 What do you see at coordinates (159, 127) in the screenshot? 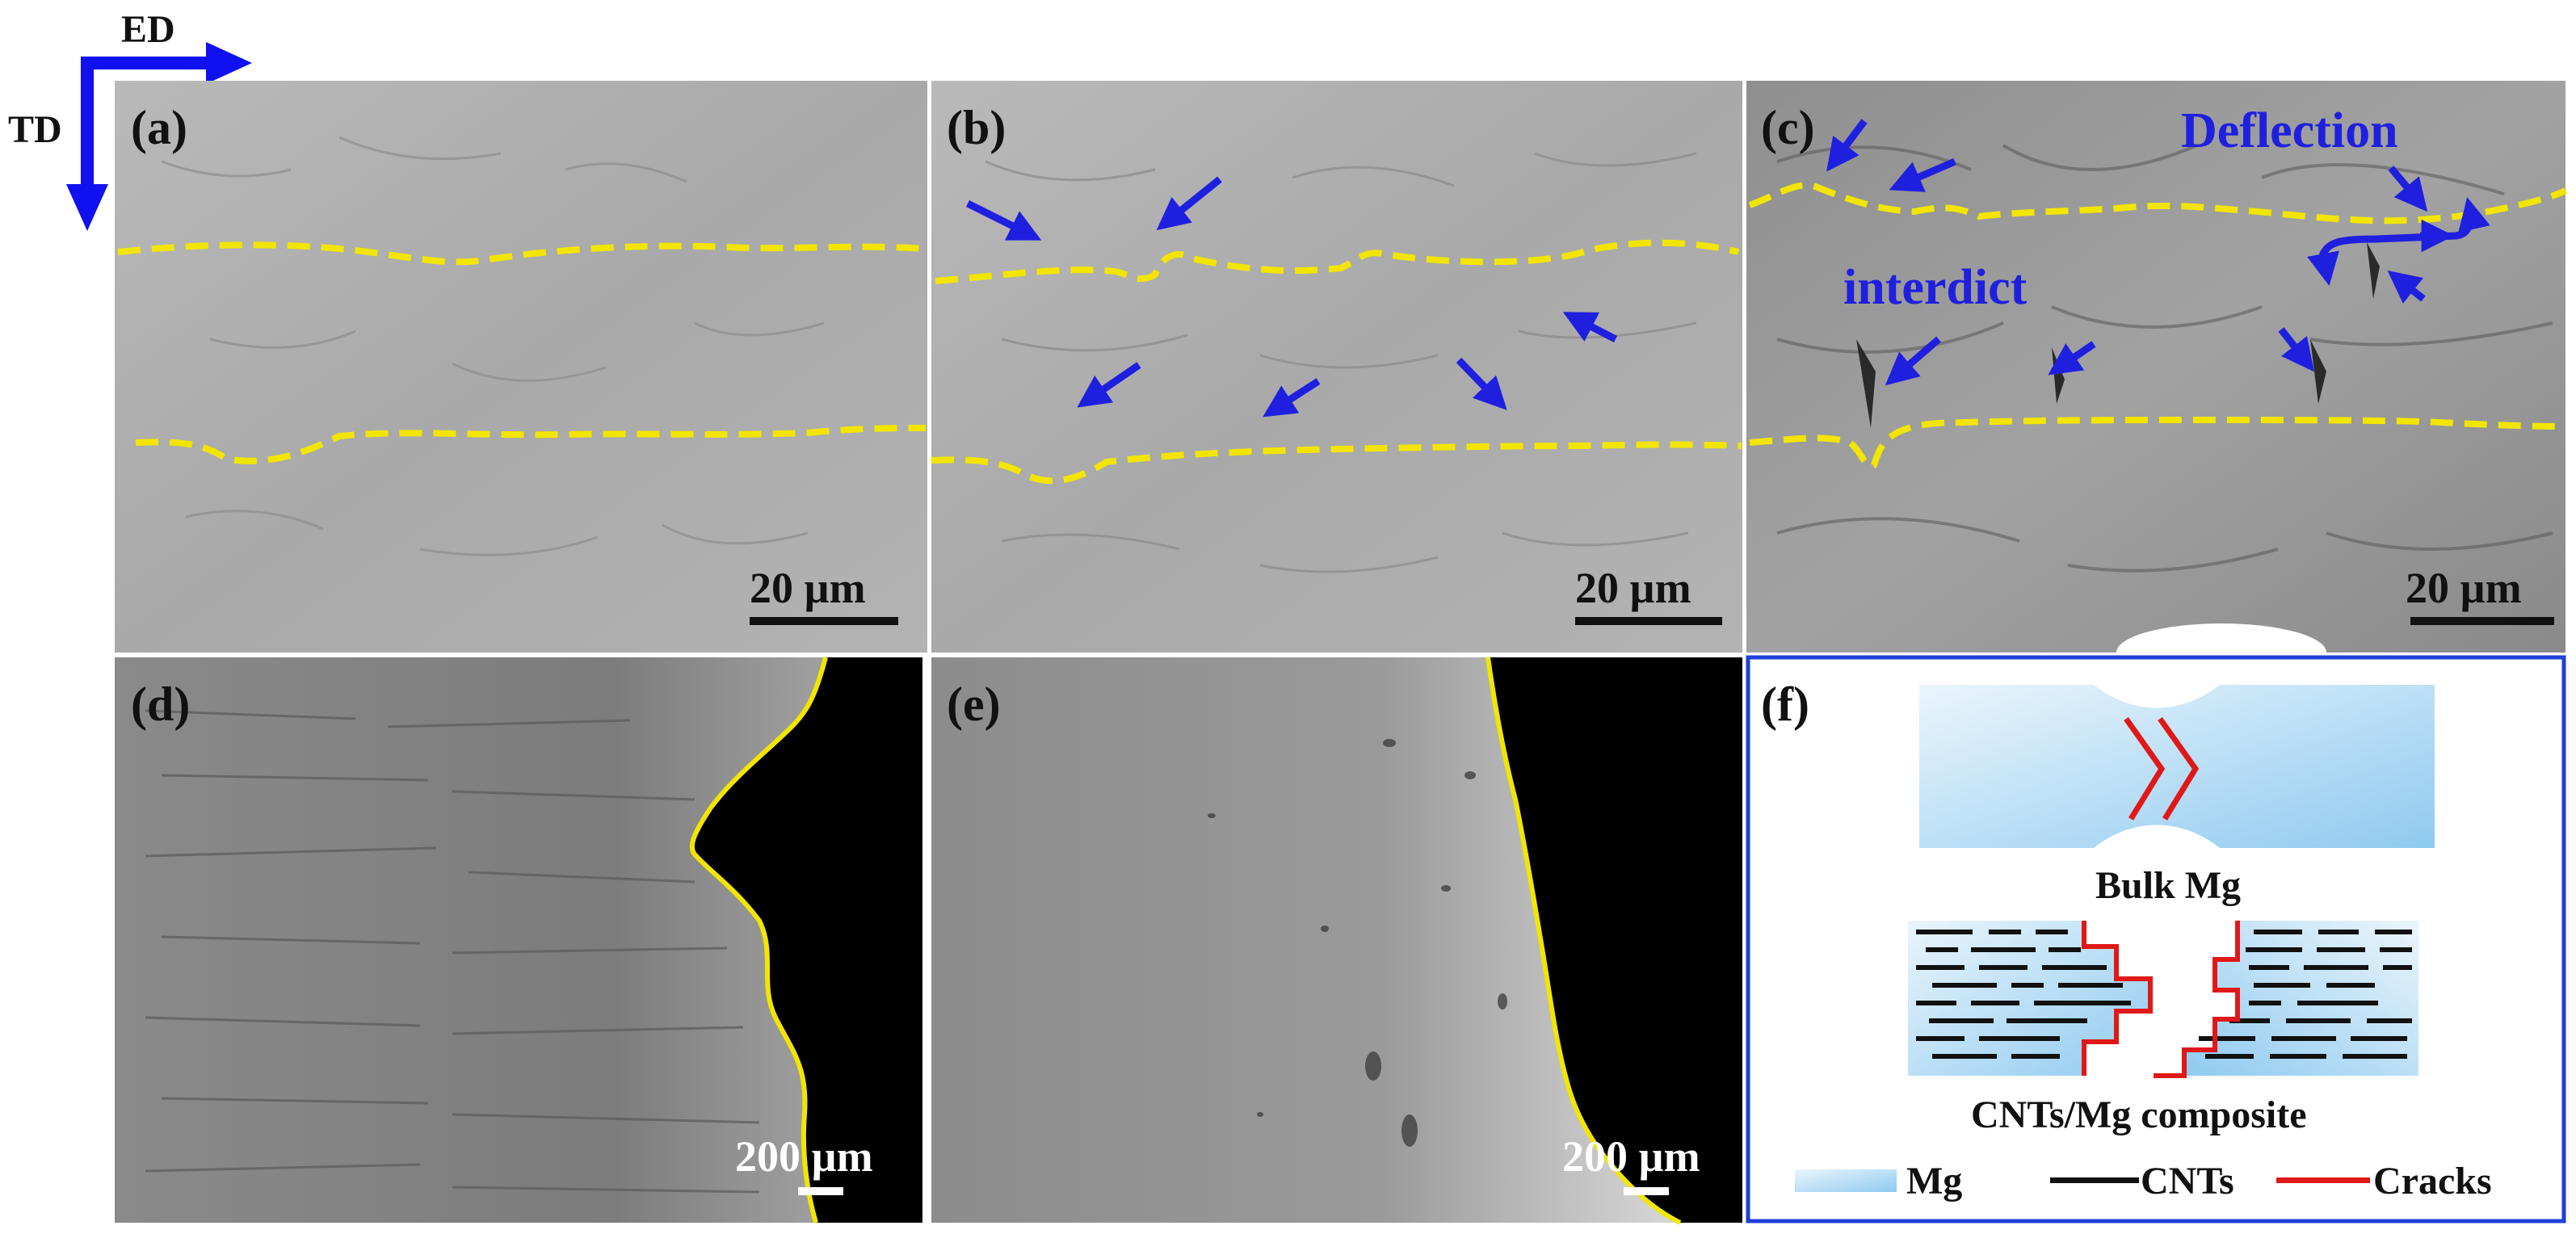
I see `panel-a-label: (a)` at bounding box center [159, 127].